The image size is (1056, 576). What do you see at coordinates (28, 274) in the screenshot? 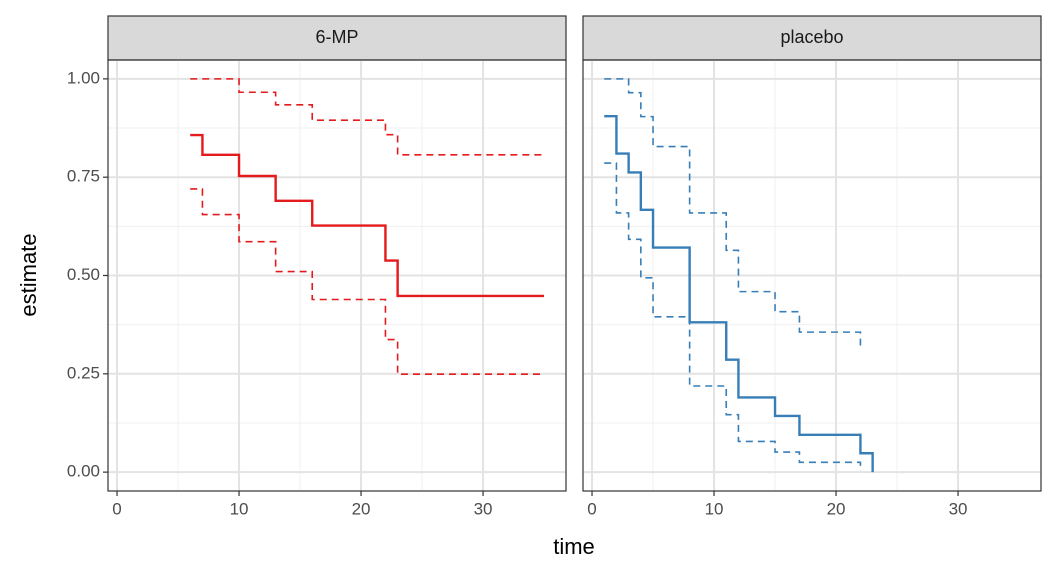
I see `y-axis-title: estimate` at bounding box center [28, 274].